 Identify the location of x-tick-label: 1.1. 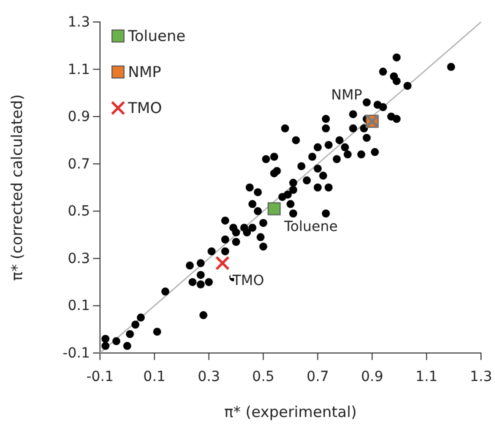
(426, 377).